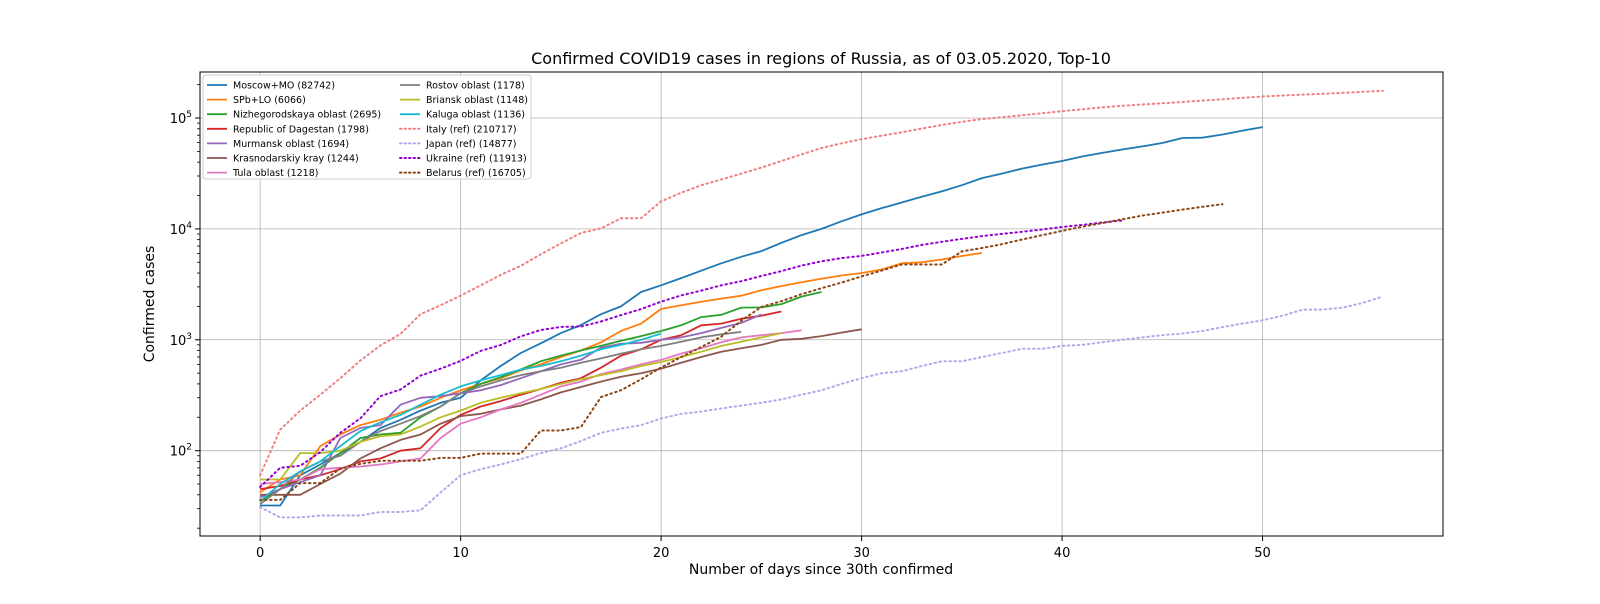 This screenshot has width=1600, height=604. What do you see at coordinates (150, 304) in the screenshot?
I see `y-axis-label: Confirmed cases` at bounding box center [150, 304].